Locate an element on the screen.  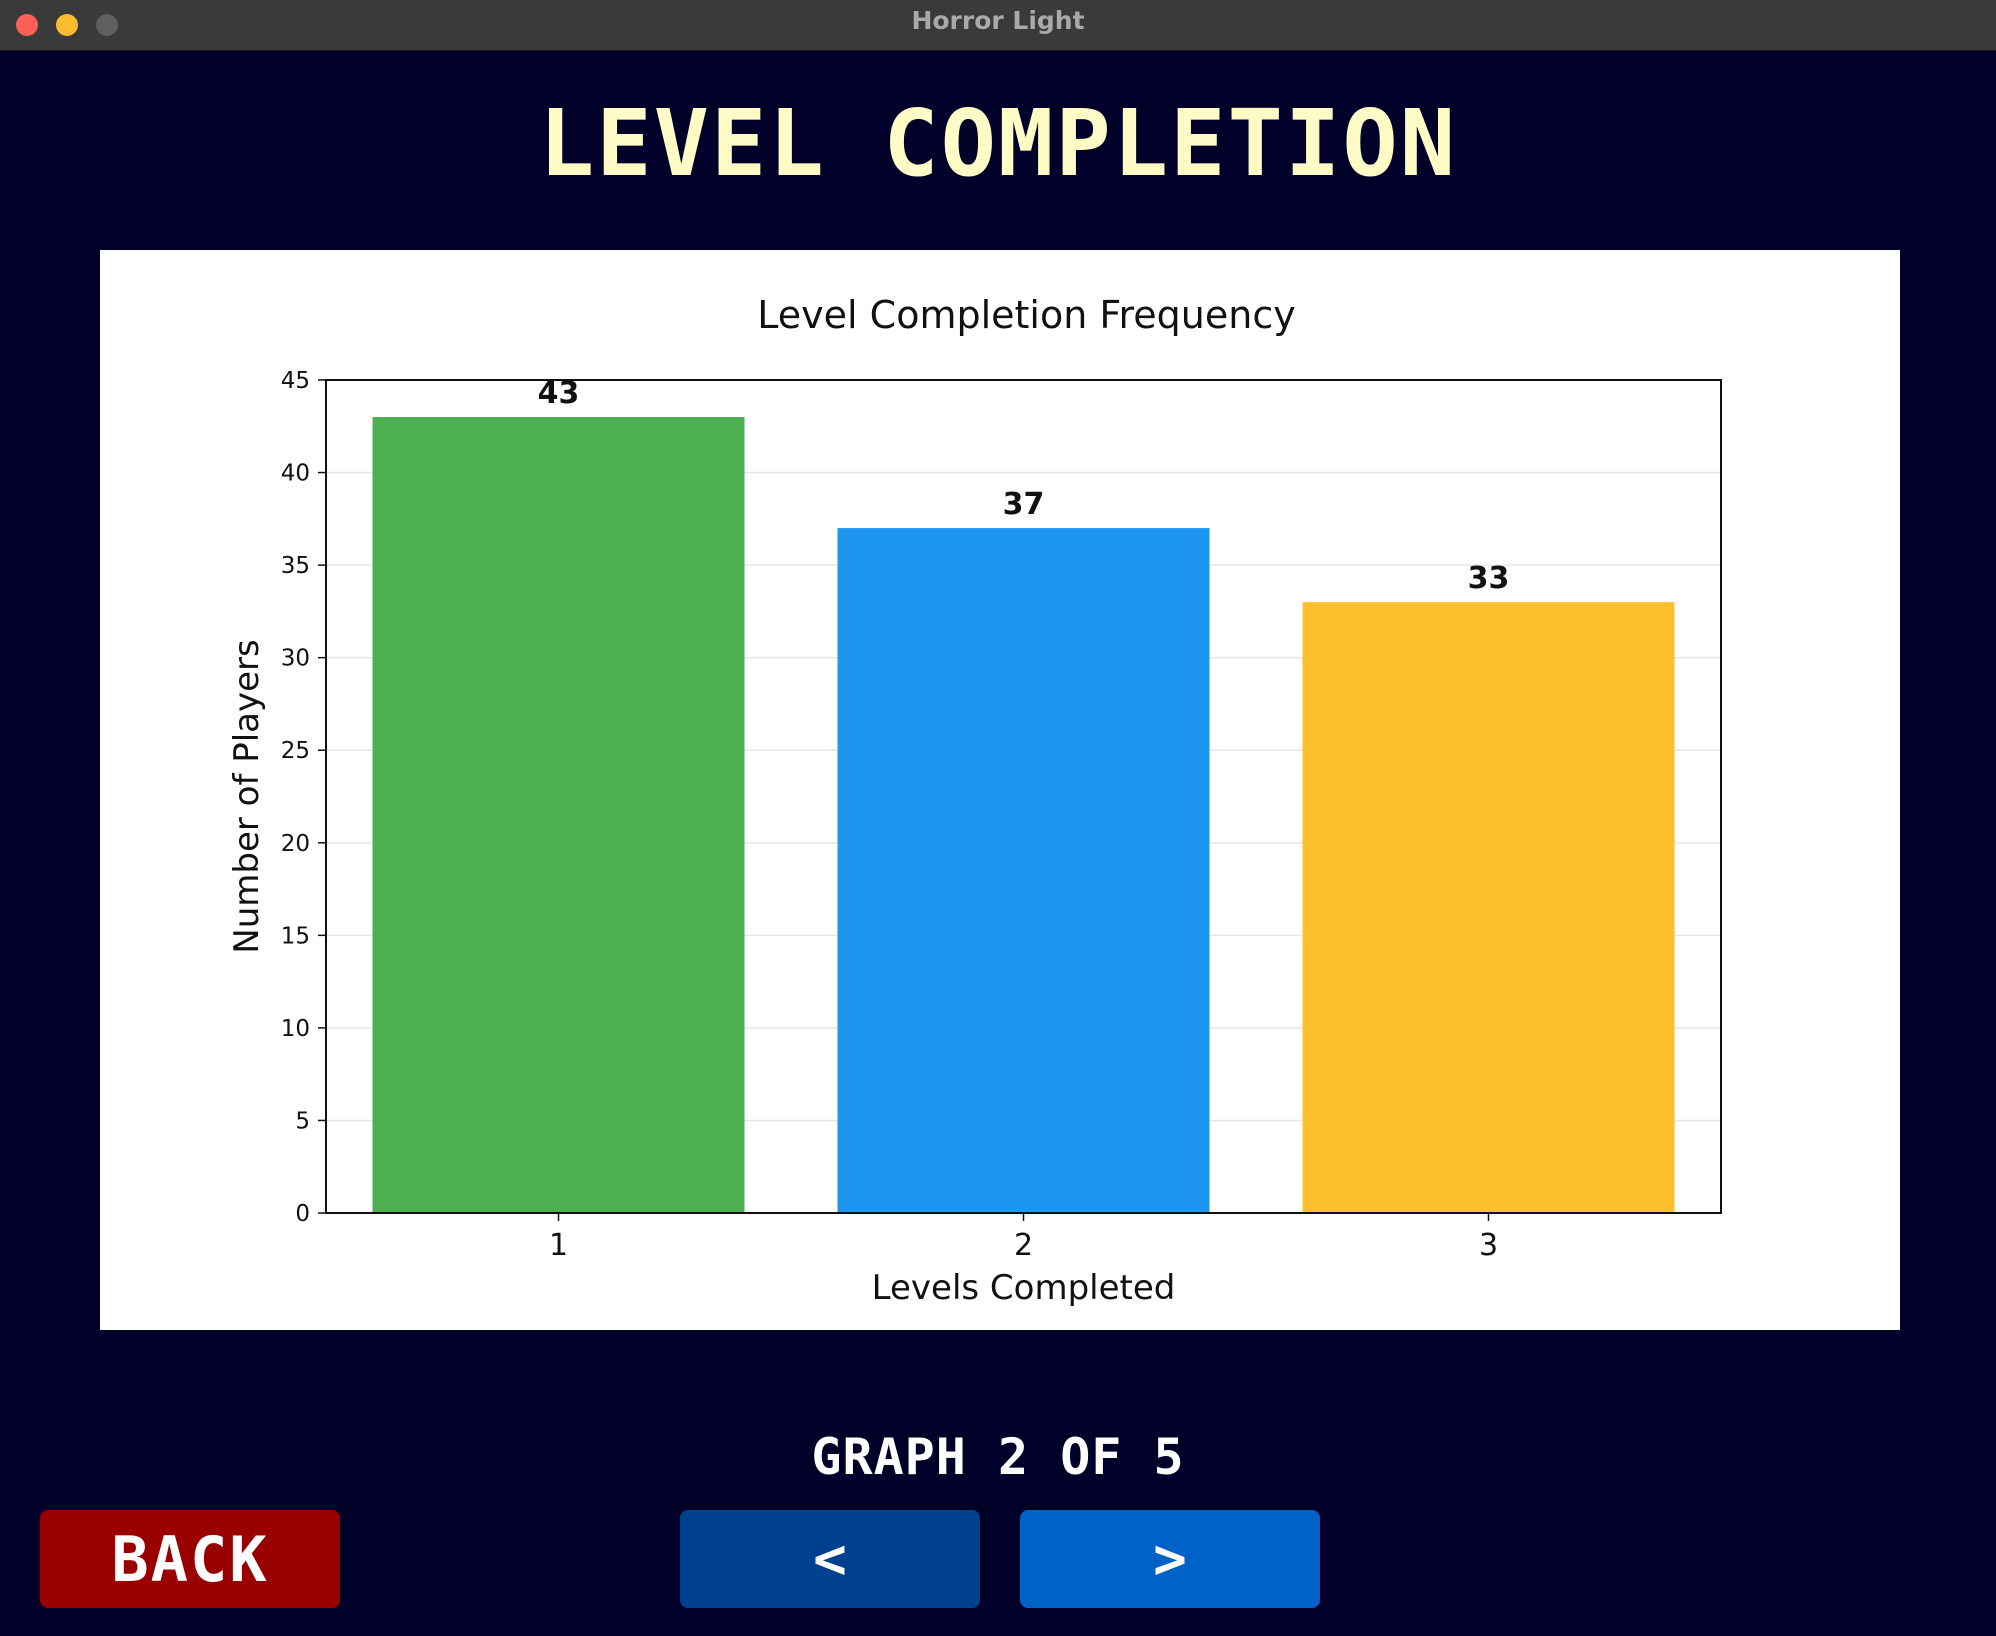
y-tick-label: 30 is located at coordinates (295, 659).